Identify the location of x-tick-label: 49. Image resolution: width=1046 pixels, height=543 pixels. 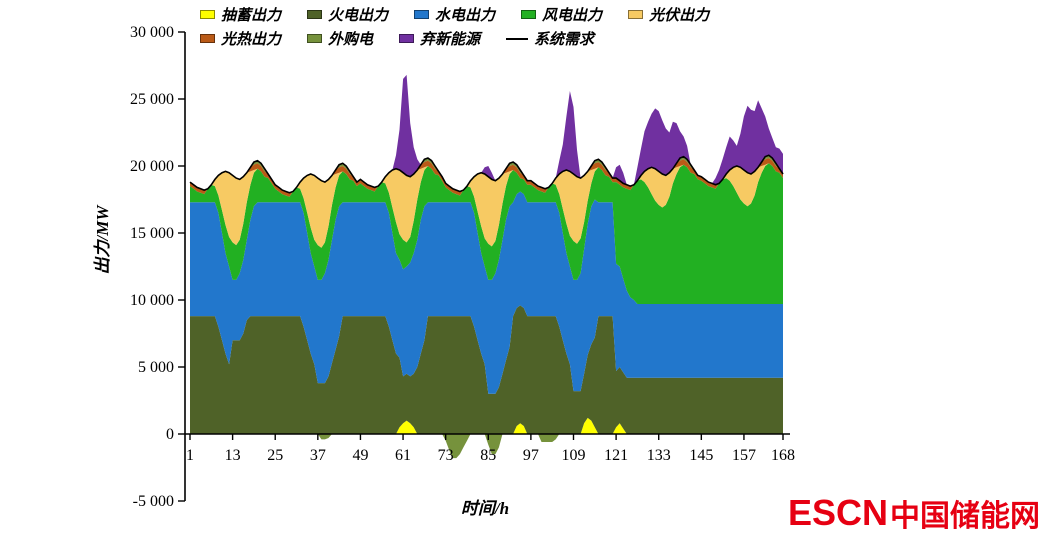
(360, 455).